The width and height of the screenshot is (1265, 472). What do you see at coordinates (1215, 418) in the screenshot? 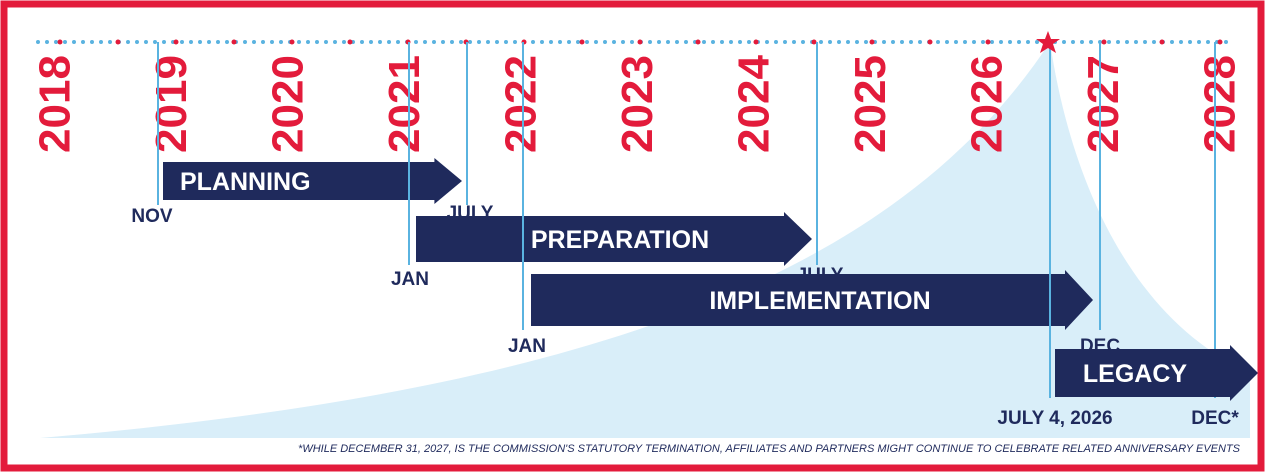
I see `phase-end: DEC*` at bounding box center [1215, 418].